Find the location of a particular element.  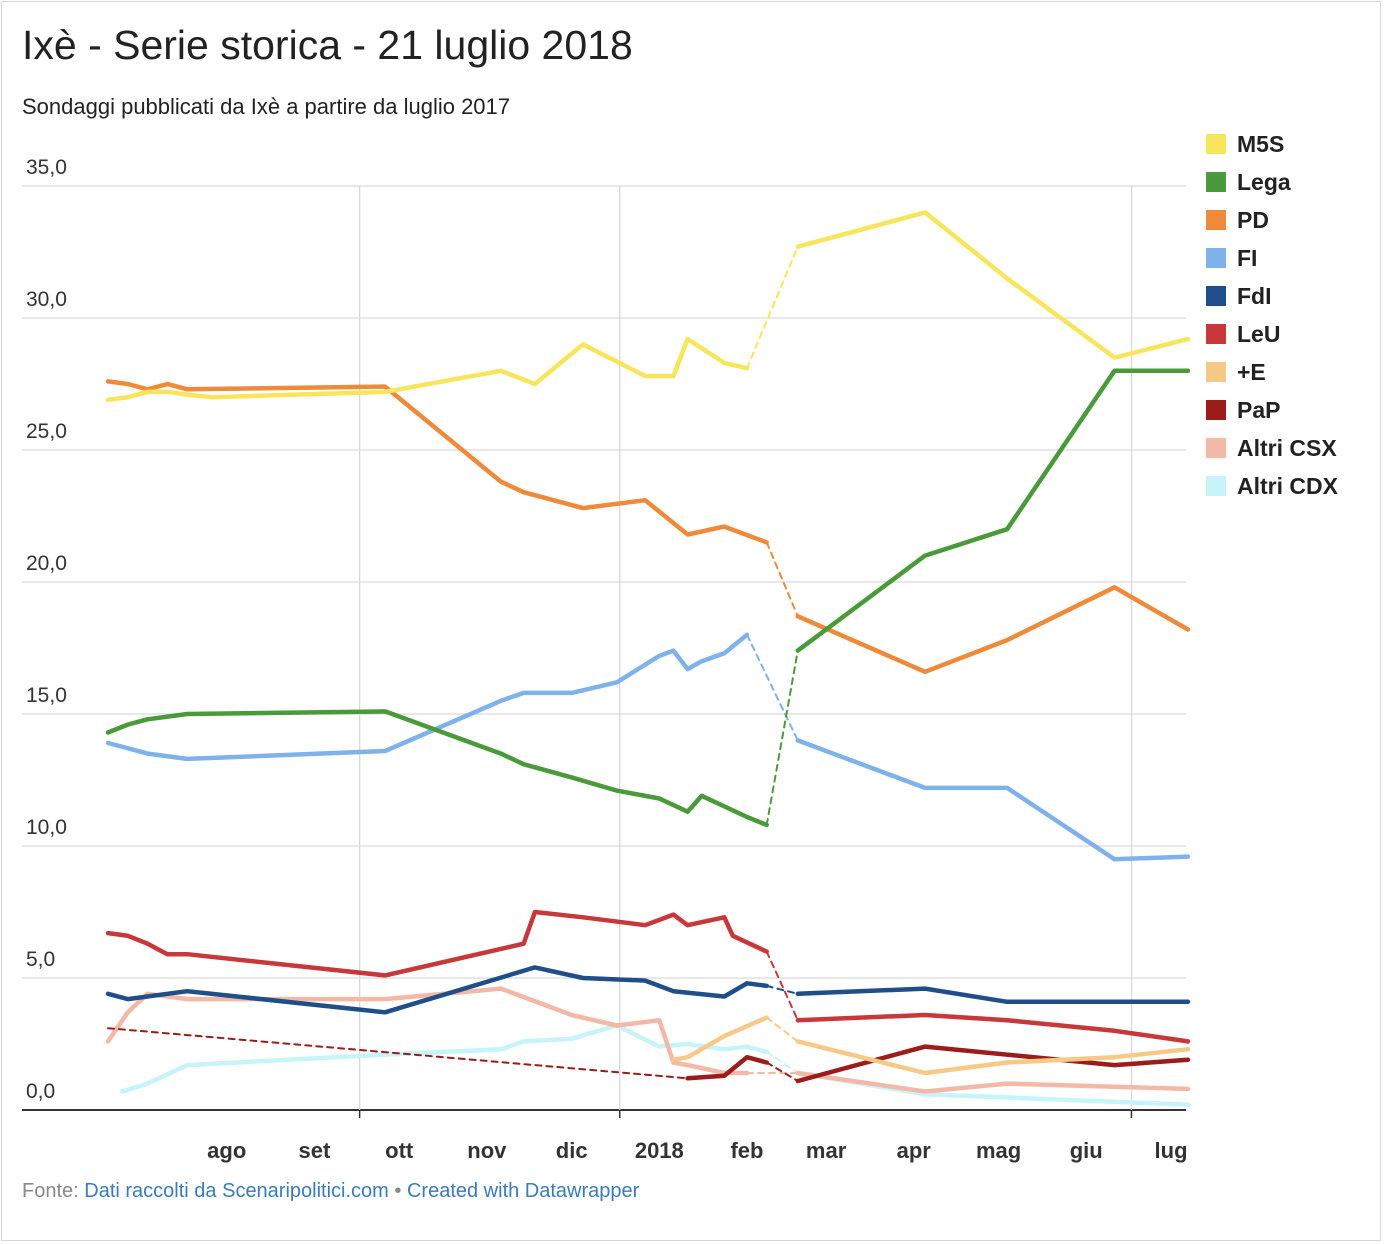

x-tick-label: 2018 is located at coordinates (659, 1150).